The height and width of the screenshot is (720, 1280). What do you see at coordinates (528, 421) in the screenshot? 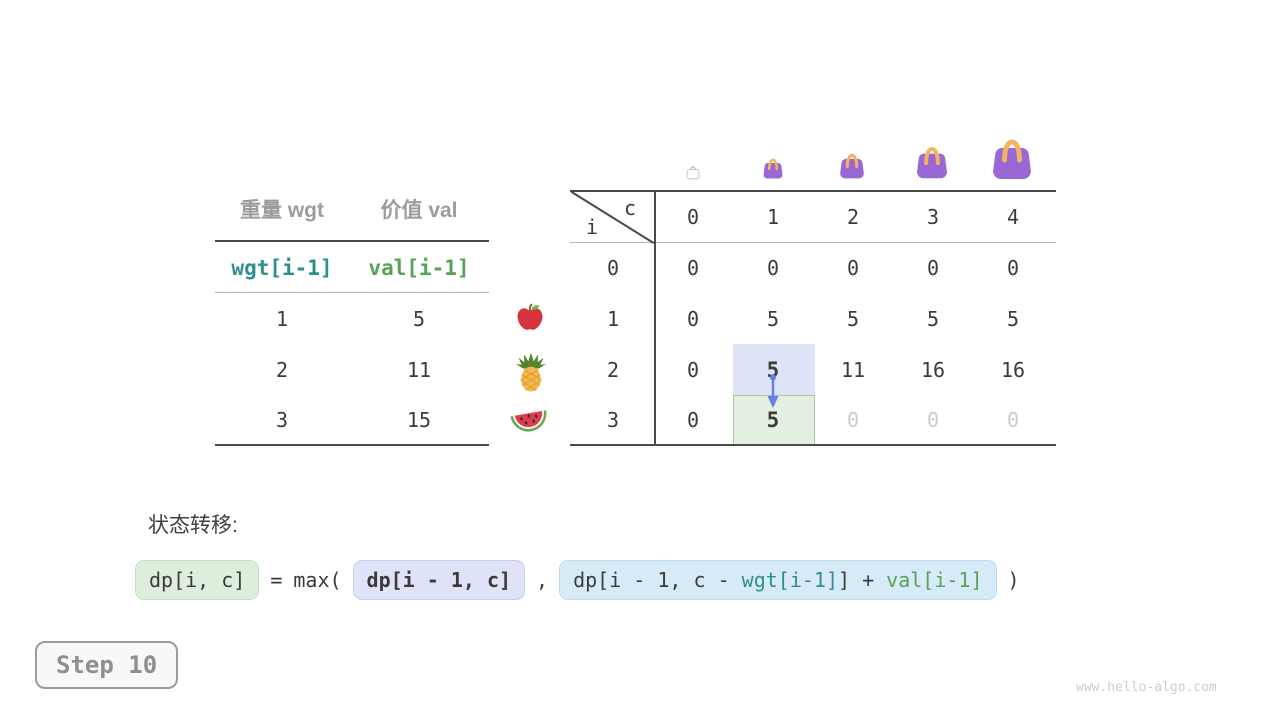
I see `watermelon-icon` at bounding box center [528, 421].